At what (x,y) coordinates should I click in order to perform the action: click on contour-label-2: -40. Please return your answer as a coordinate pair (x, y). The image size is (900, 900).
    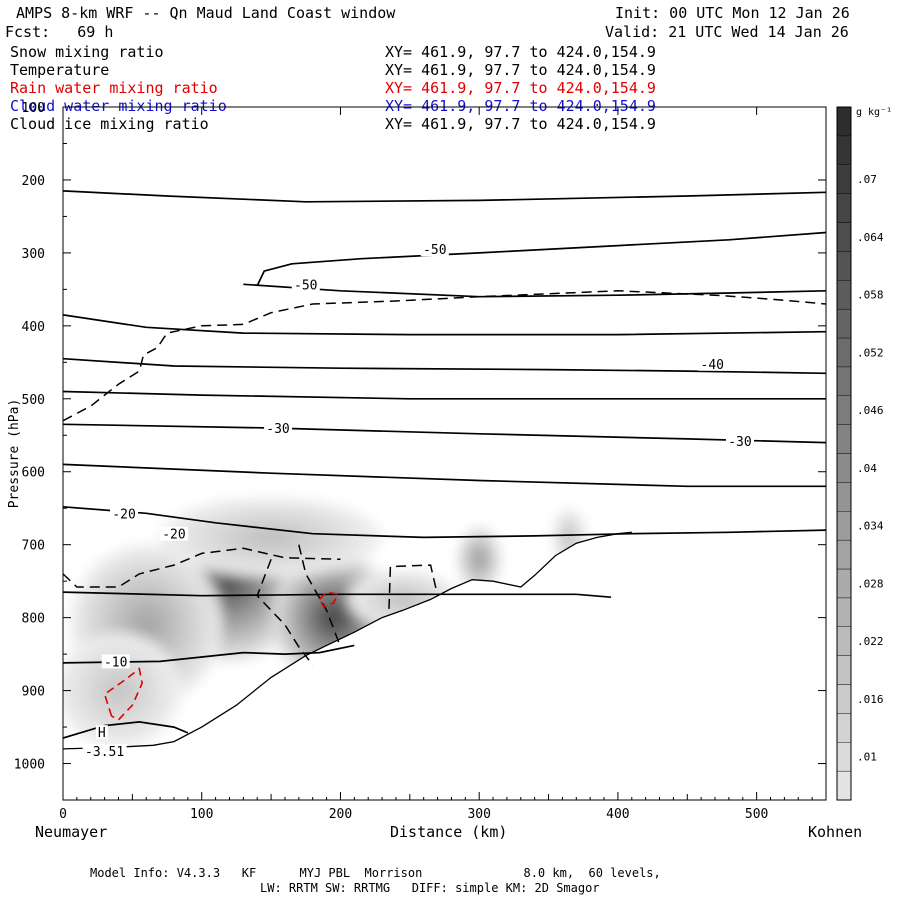
    Looking at the image, I should click on (712, 365).